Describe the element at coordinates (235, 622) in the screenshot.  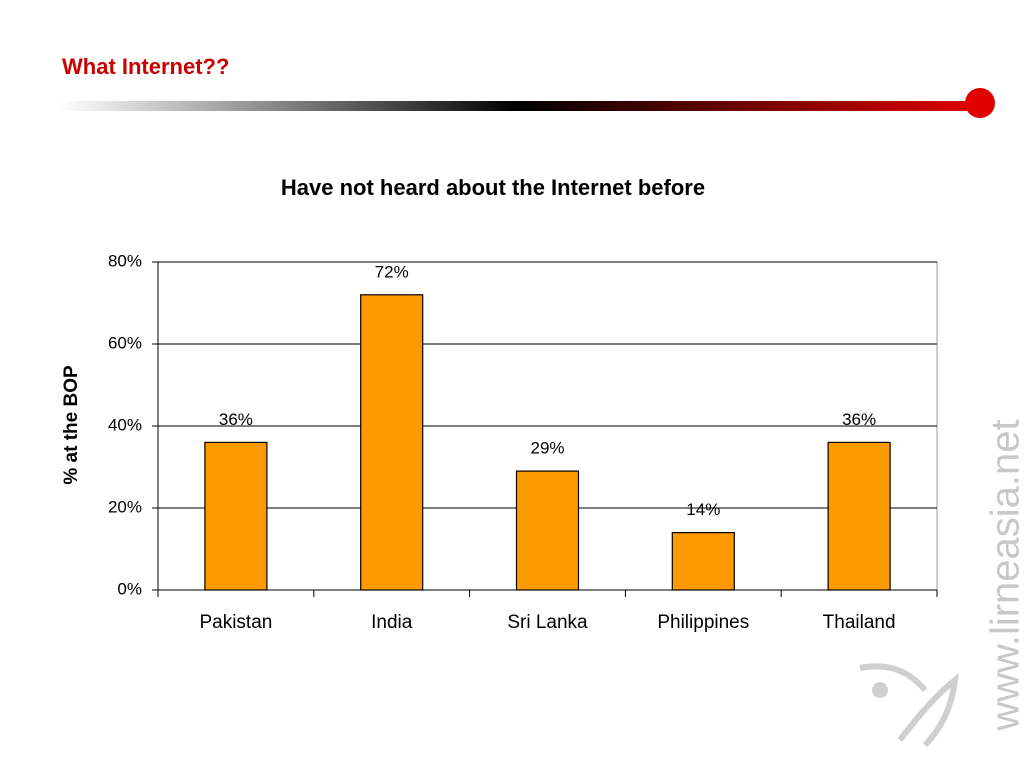
I see `x-tick-label: Pakistan` at that location.